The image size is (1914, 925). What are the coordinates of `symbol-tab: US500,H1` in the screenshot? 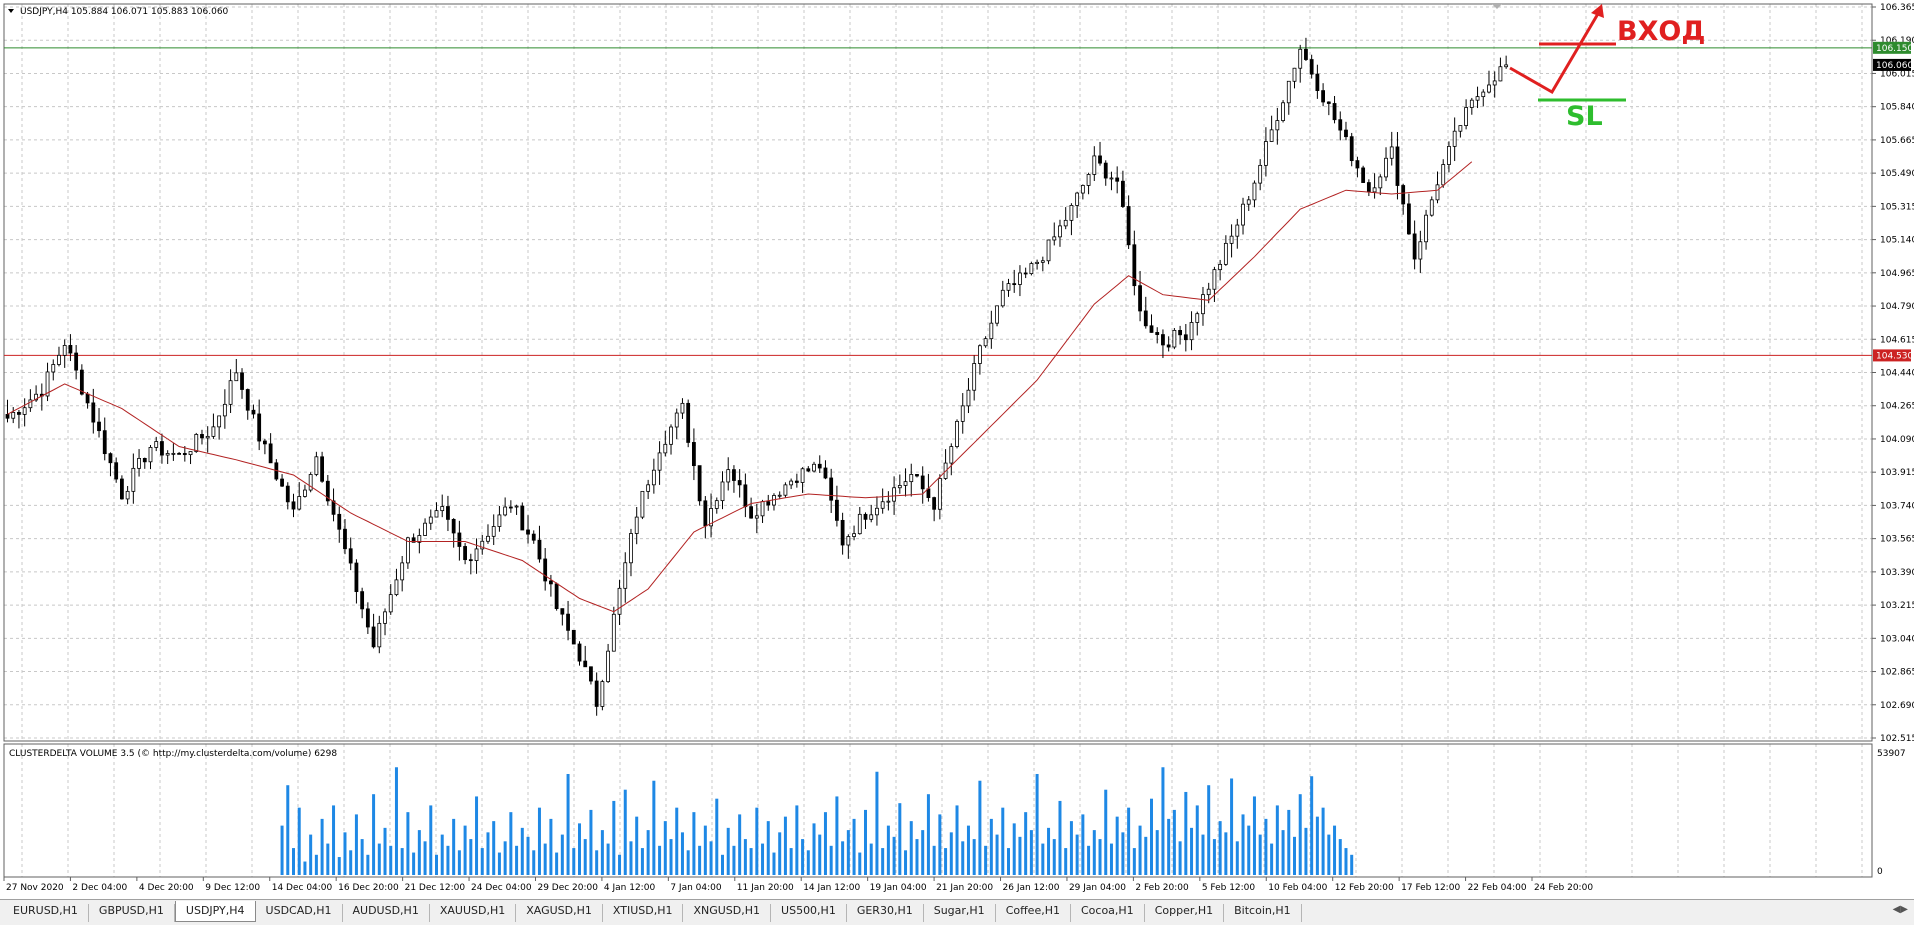 It's located at (809, 912).